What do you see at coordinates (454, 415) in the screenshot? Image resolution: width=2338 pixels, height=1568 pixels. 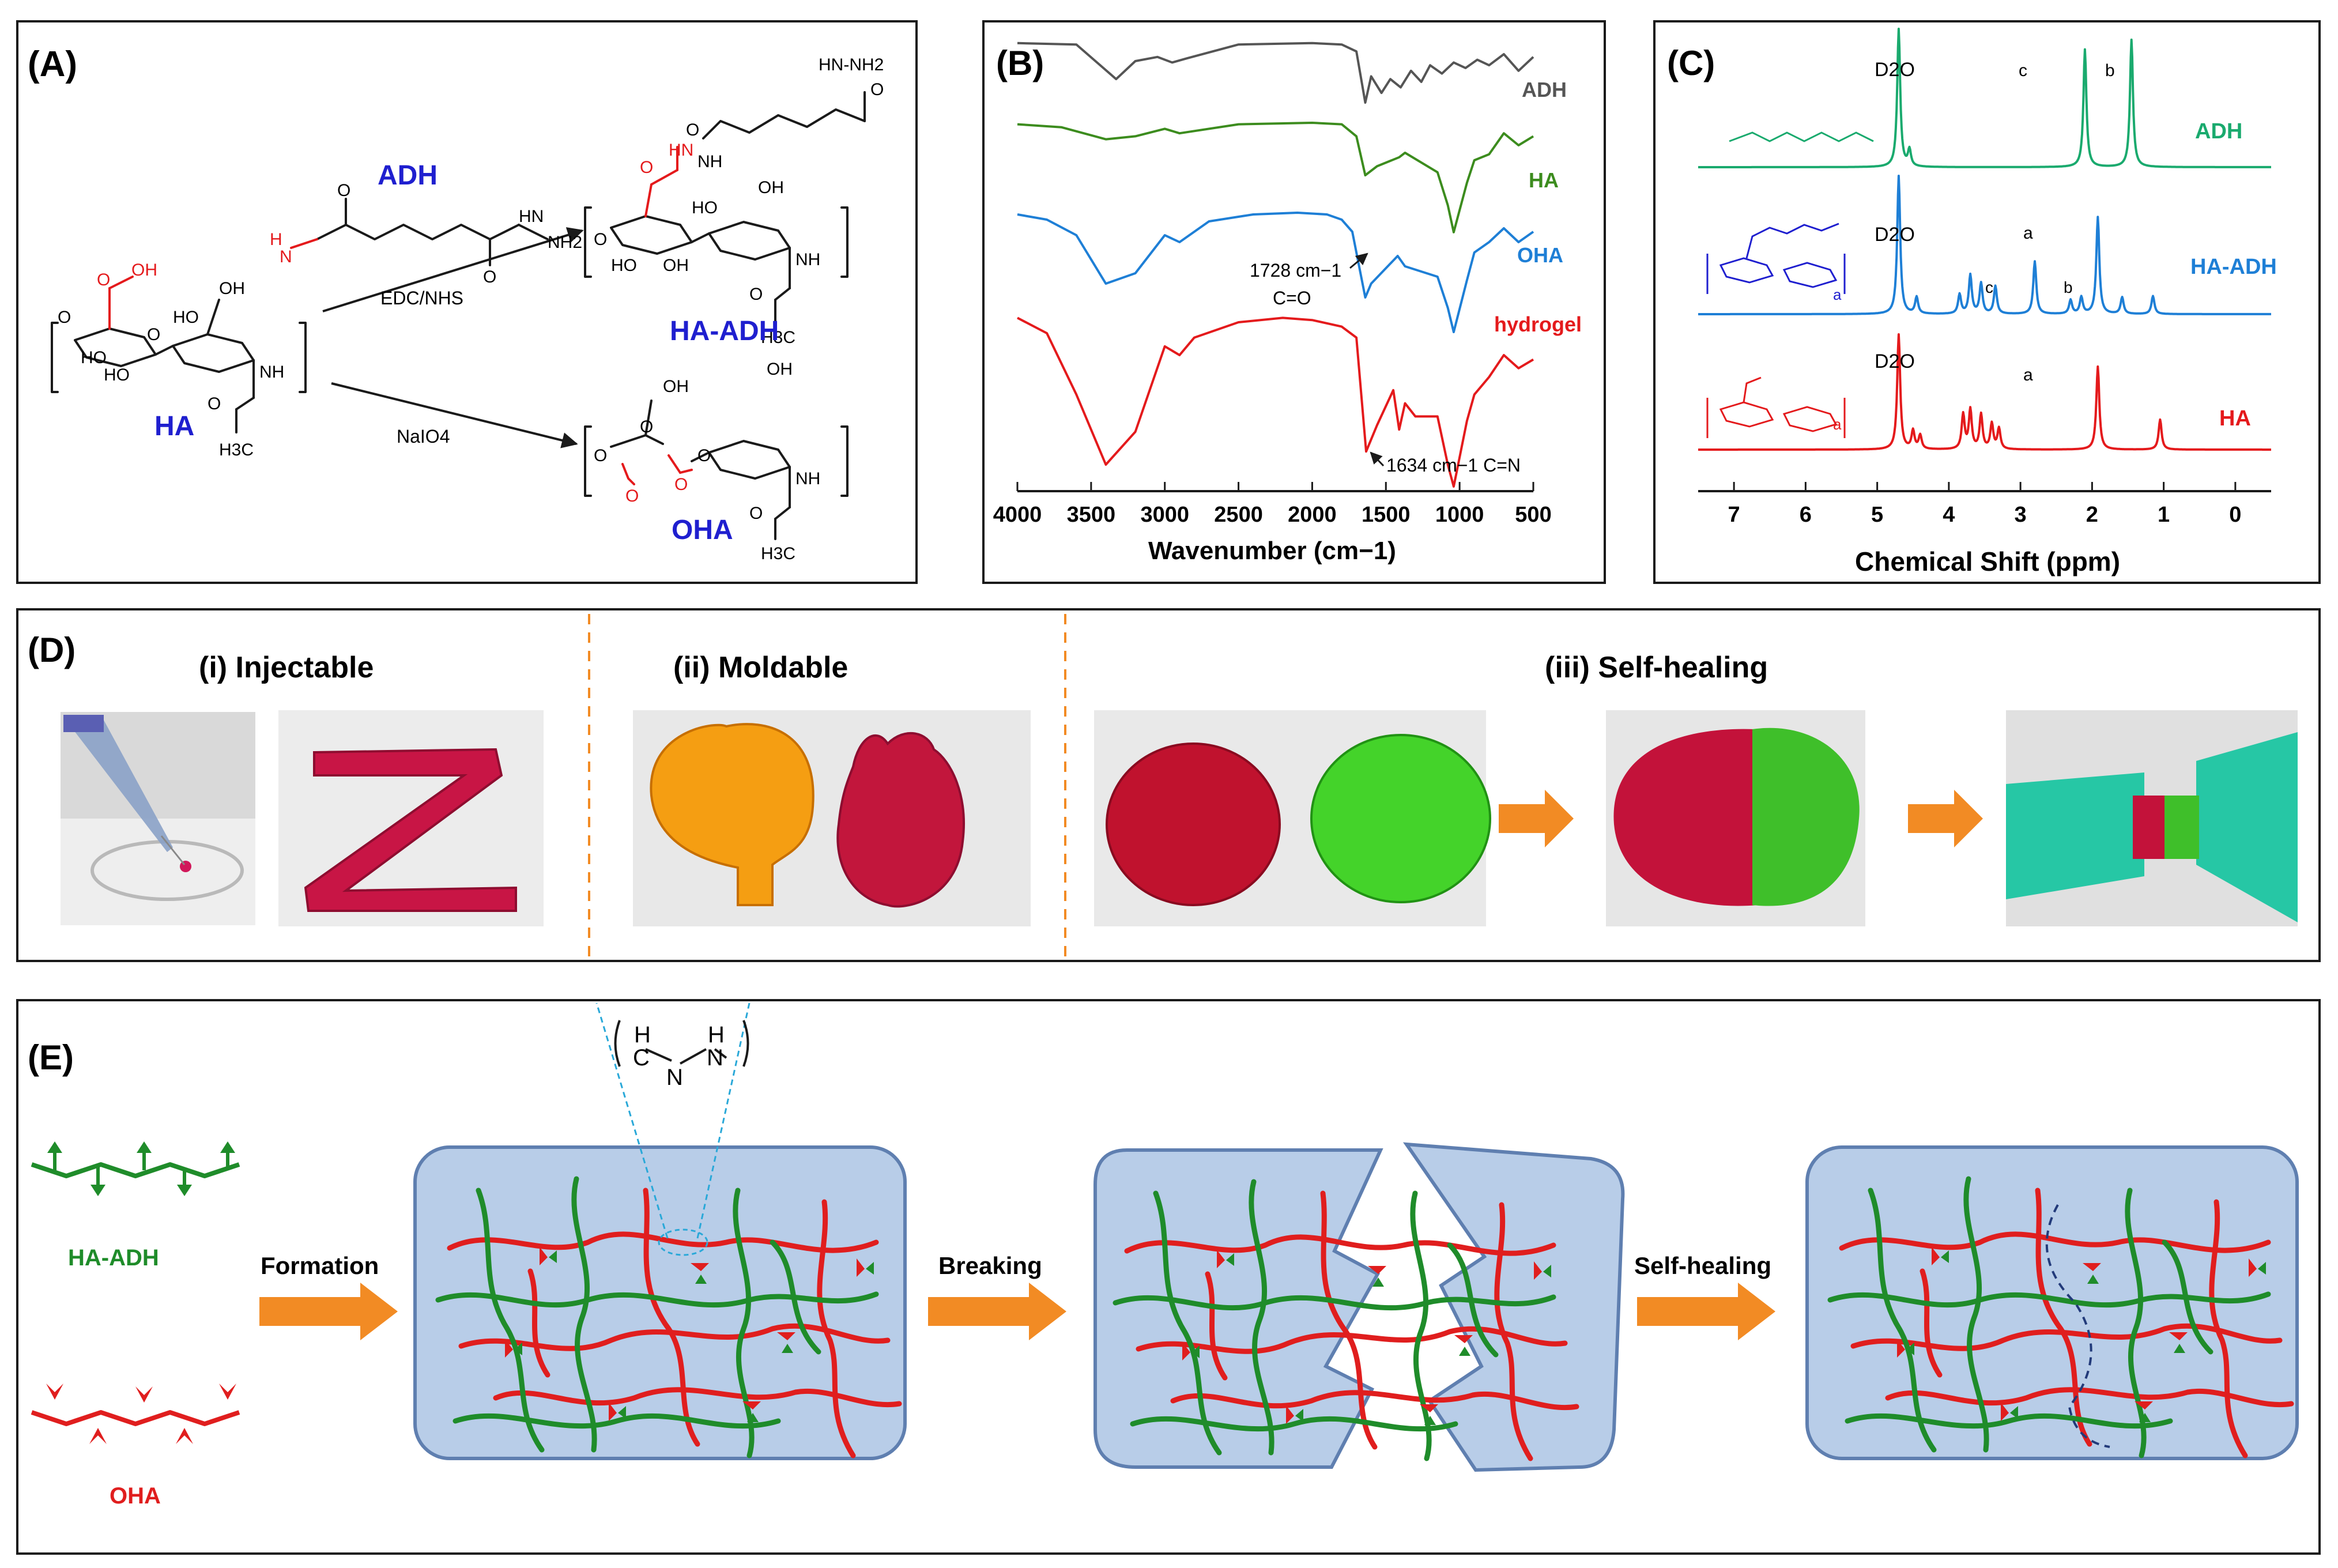 I see `reaction-arrow-naio4` at bounding box center [454, 415].